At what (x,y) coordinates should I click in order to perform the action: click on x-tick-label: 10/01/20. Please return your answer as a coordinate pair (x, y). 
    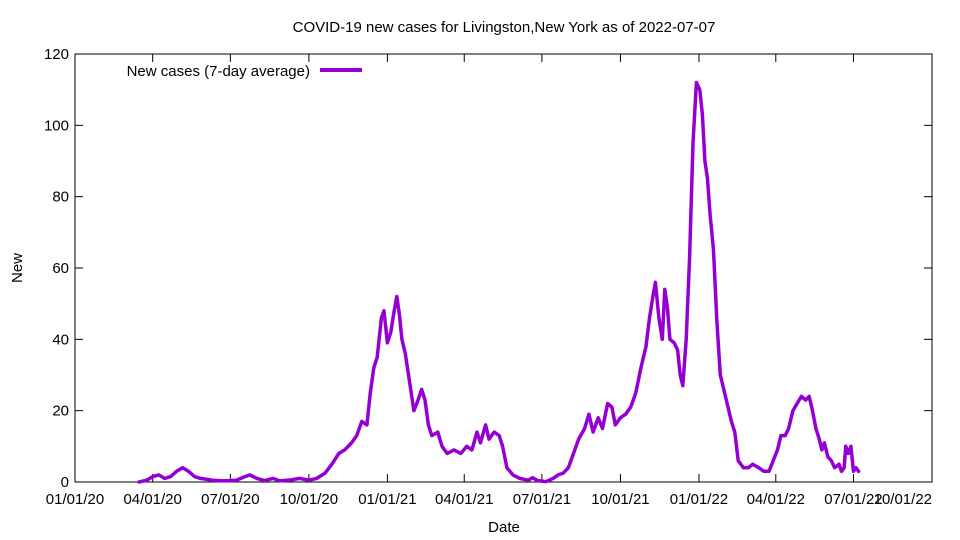
    Looking at the image, I should click on (309, 499).